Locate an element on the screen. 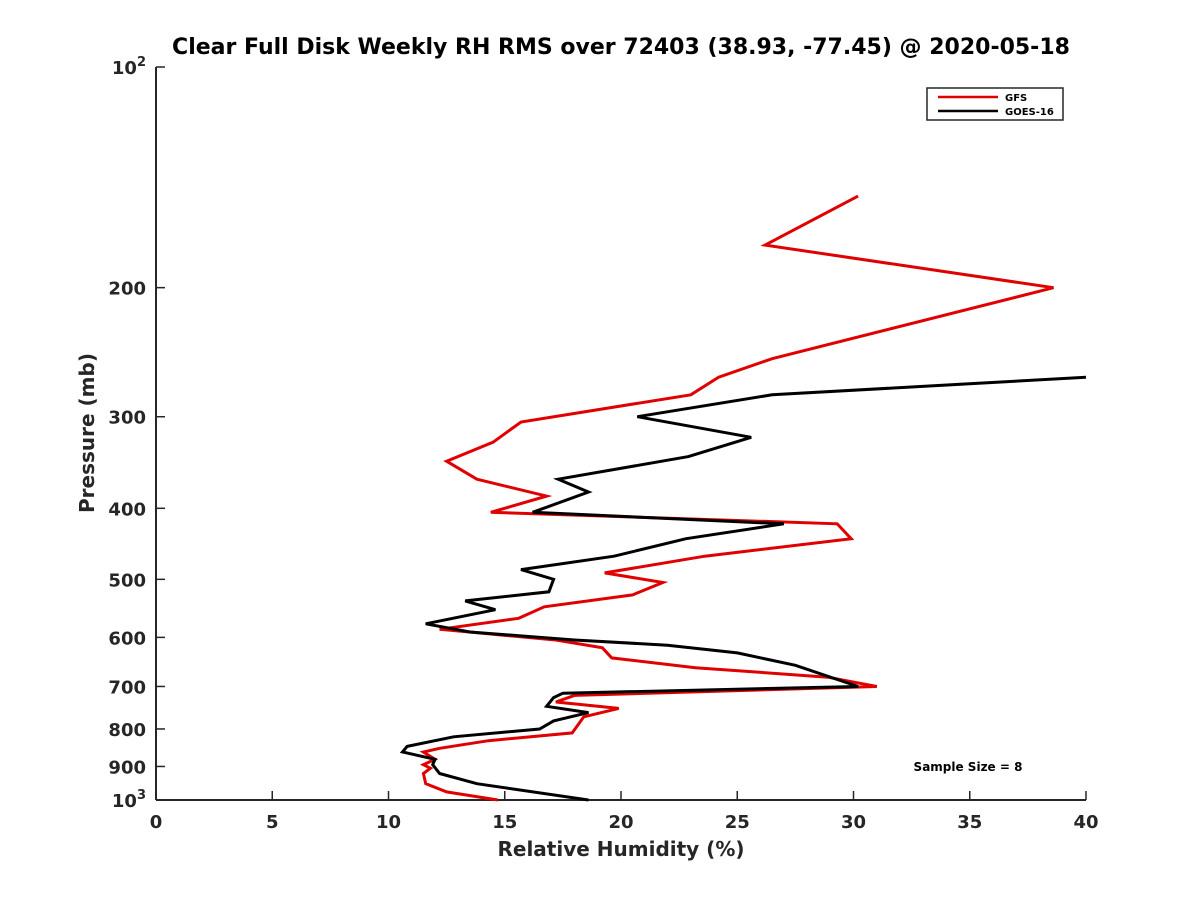 This screenshot has height=900, width=1200. x-tick-label: 25 is located at coordinates (737, 822).